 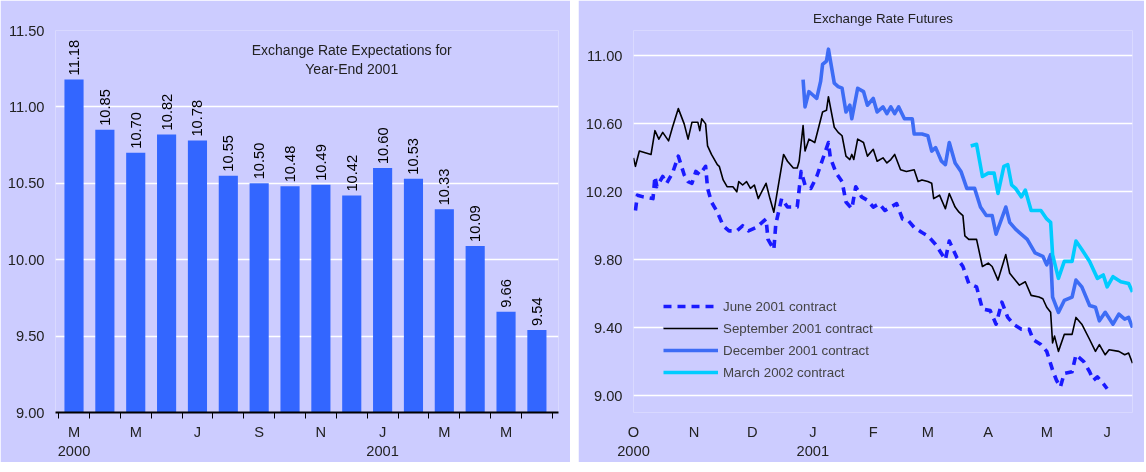 What do you see at coordinates (30, 336) in the screenshot?
I see `y-tick-label: 9.50` at bounding box center [30, 336].